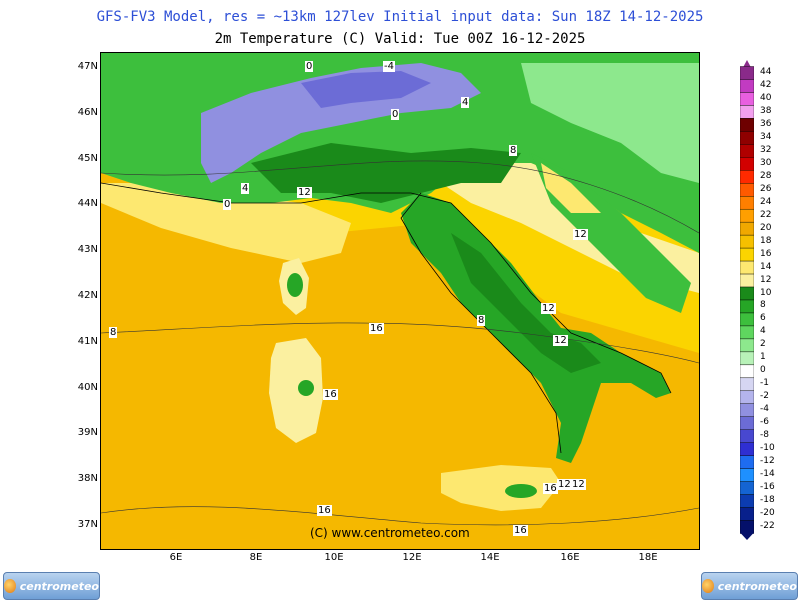 The width and height of the screenshot is (800, 600). What do you see at coordinates (764, 383) in the screenshot?
I see `colorbar-label: -1` at bounding box center [764, 383].